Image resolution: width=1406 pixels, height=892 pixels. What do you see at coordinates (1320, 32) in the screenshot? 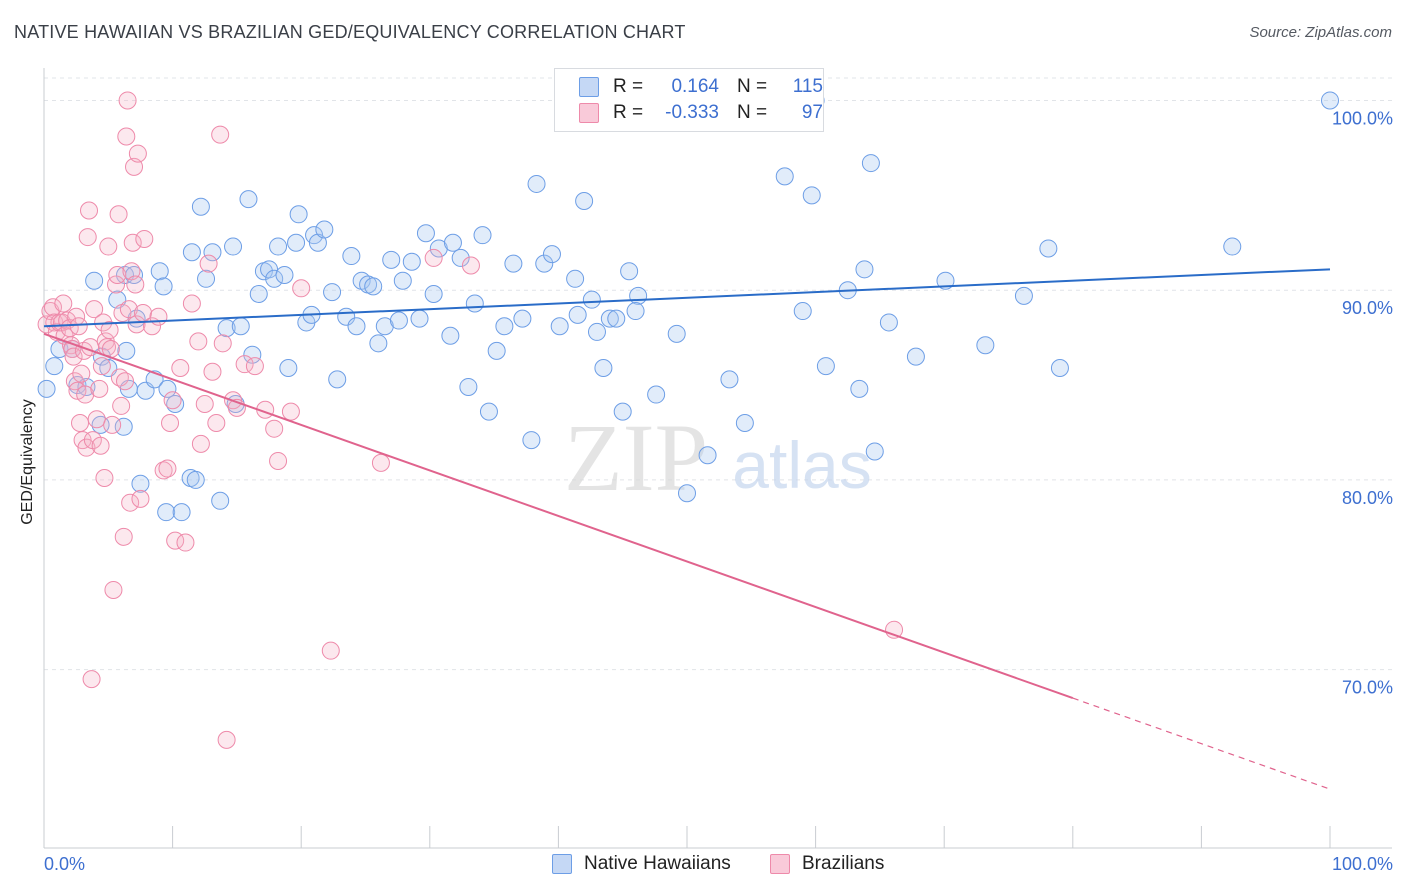
I see `chart-source: Source: ZipAtlas.com` at bounding box center [1320, 32].